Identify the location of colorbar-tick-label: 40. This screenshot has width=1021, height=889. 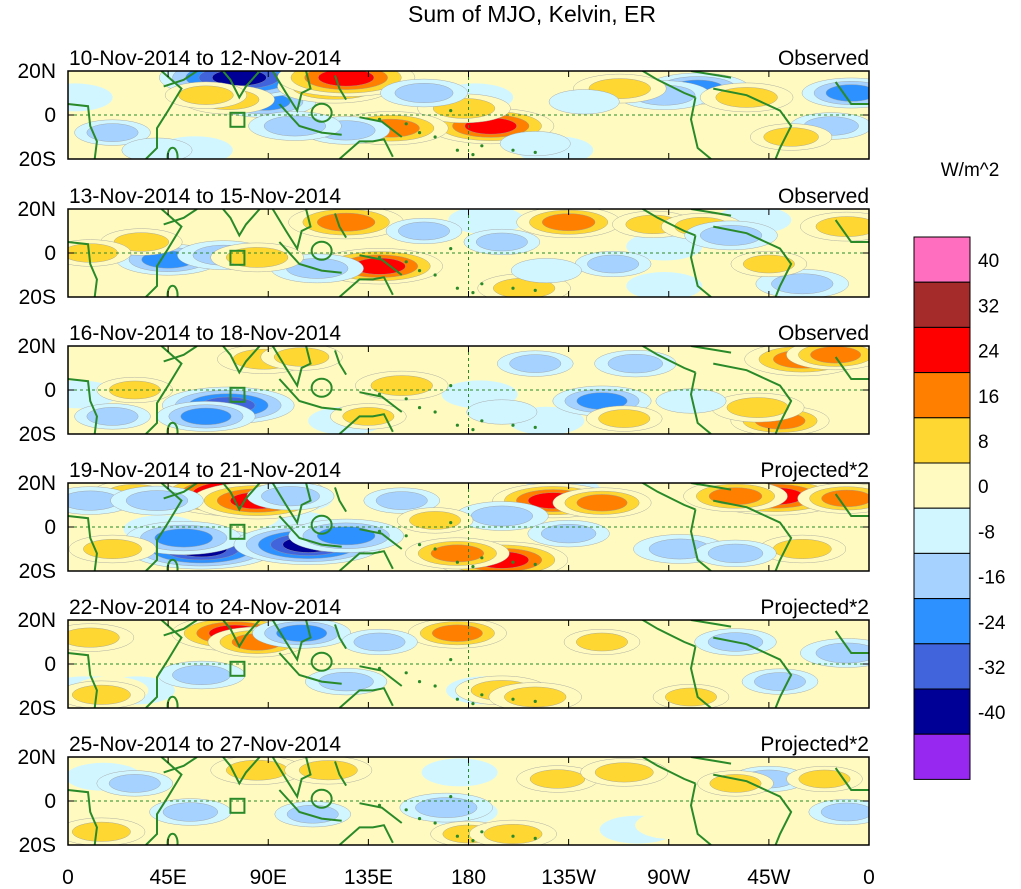
(988, 261).